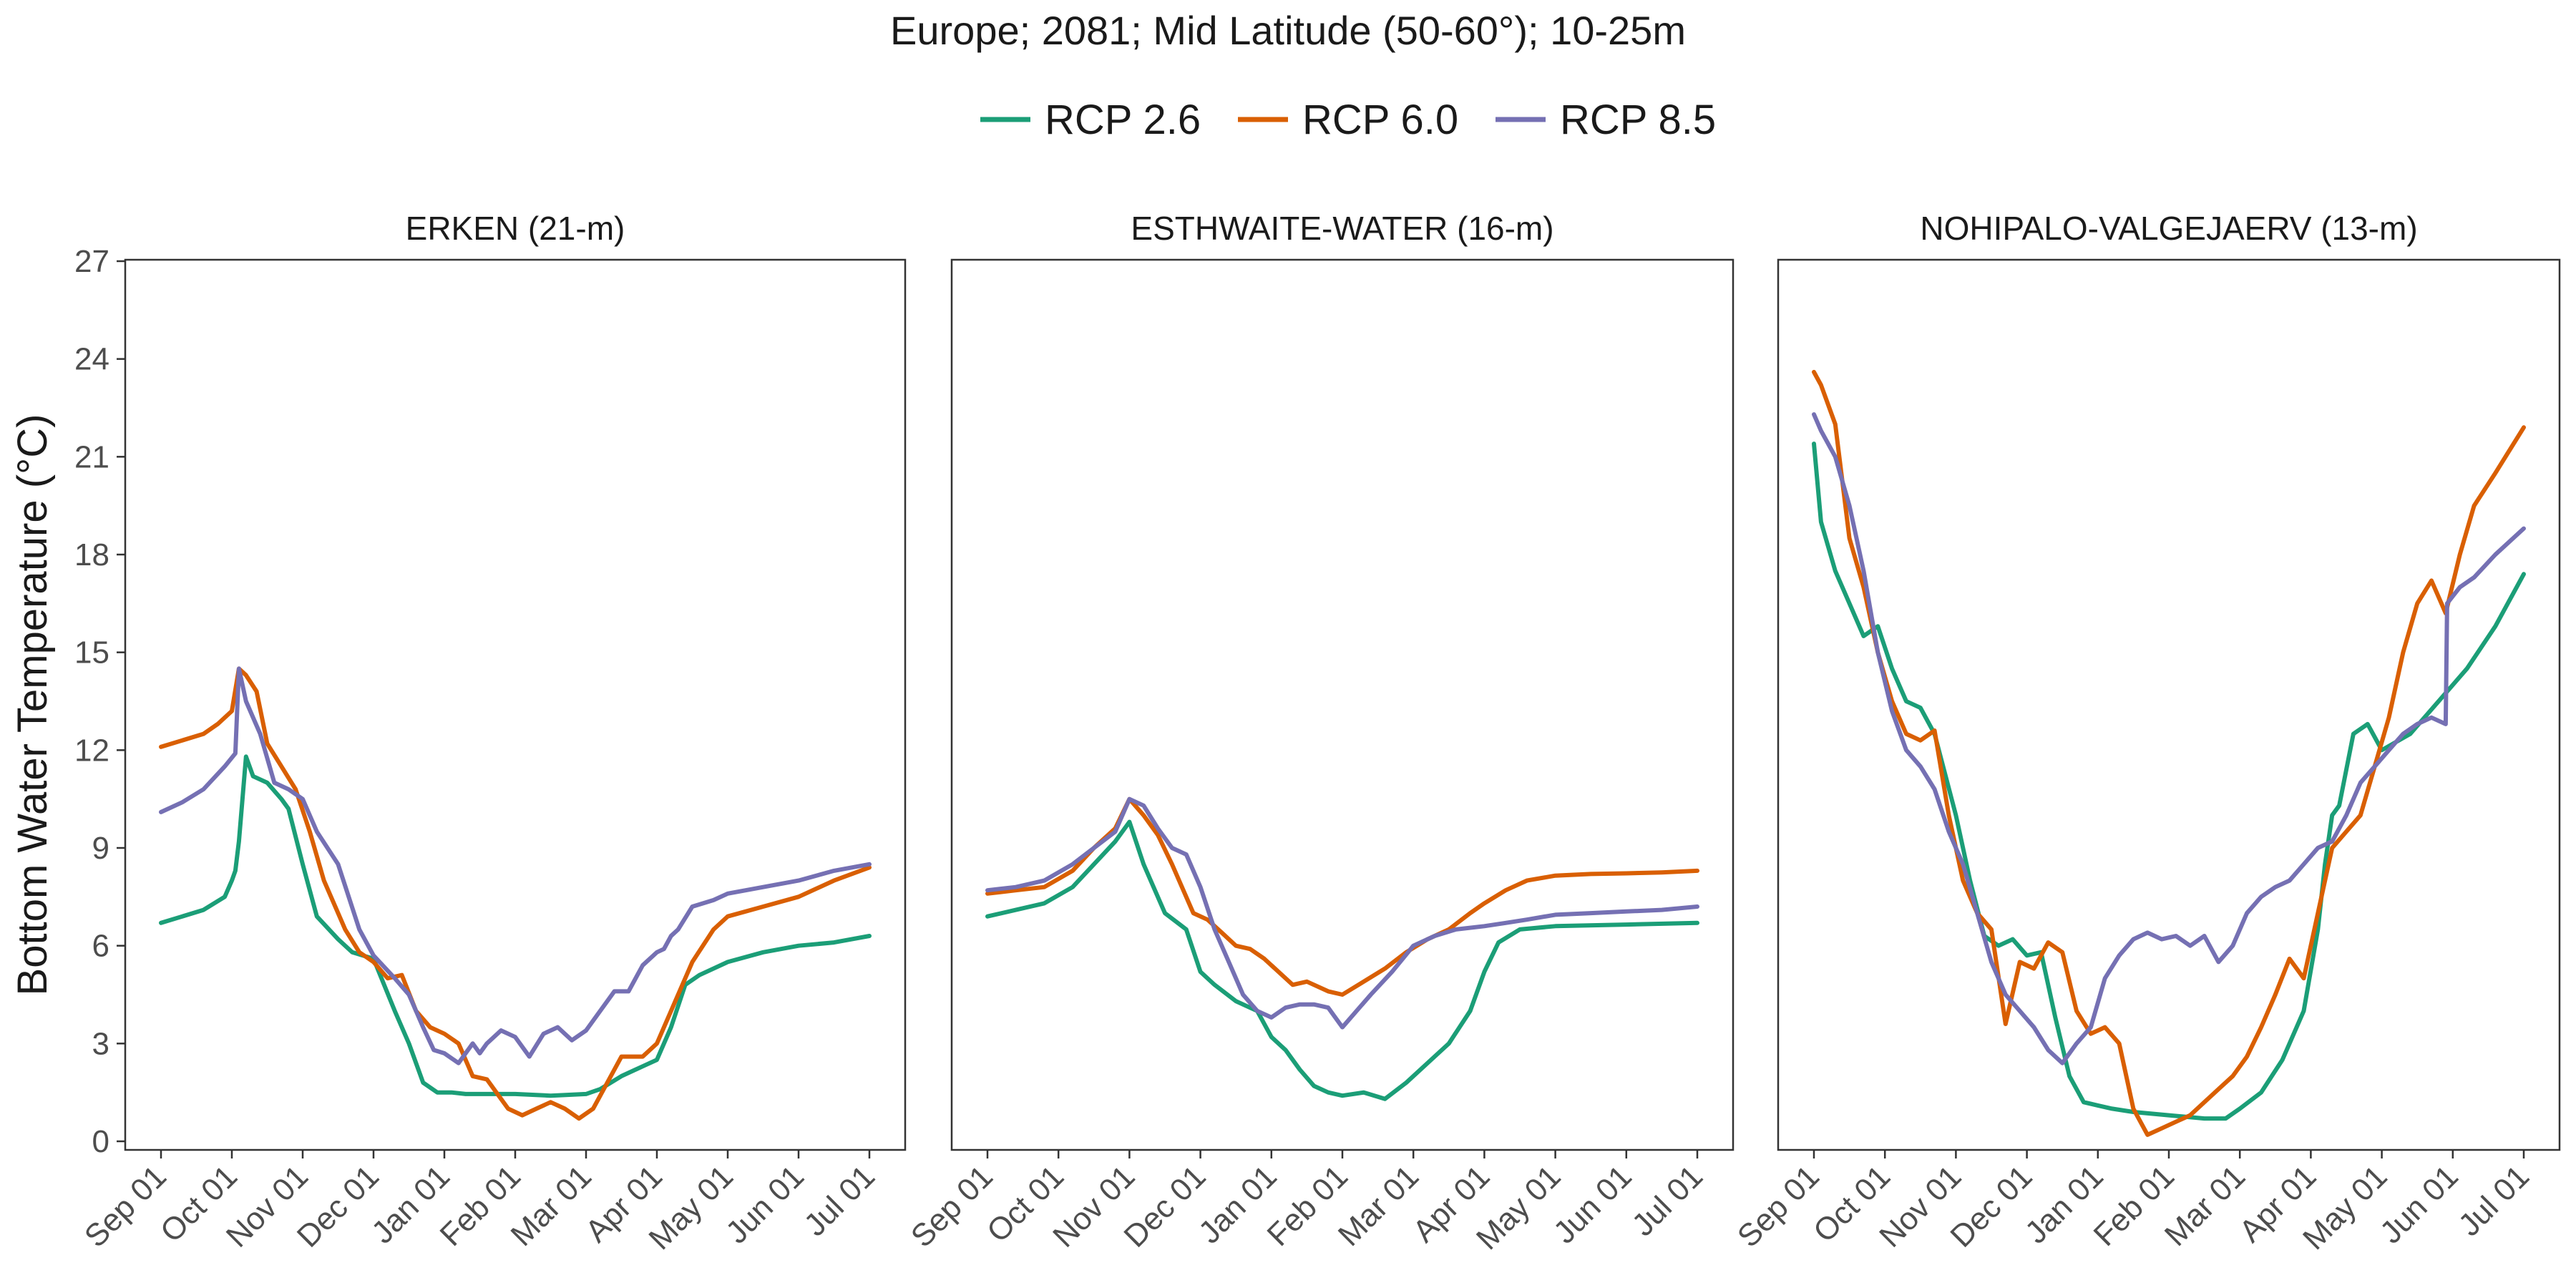 Image resolution: width=2576 pixels, height=1288 pixels. I want to click on panel-title: ERKEN (21-m), so click(515, 228).